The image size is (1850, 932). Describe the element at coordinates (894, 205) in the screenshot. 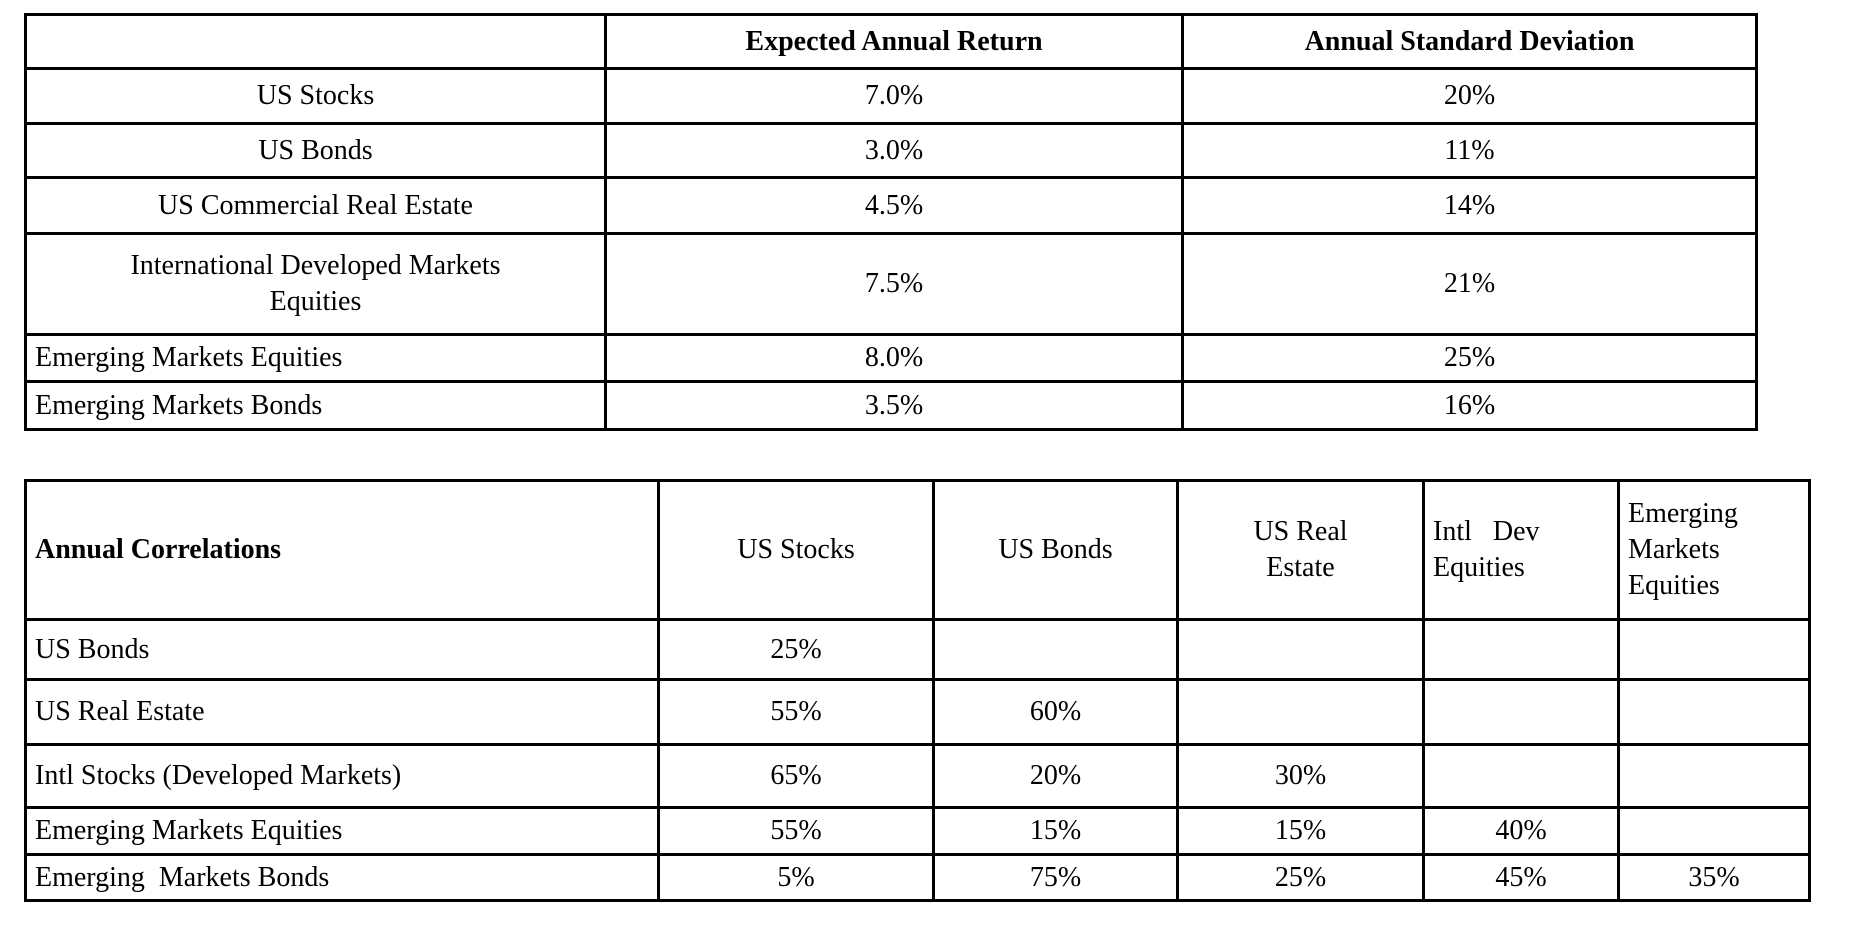

I see `expected-return-cell: 4.5%` at that location.